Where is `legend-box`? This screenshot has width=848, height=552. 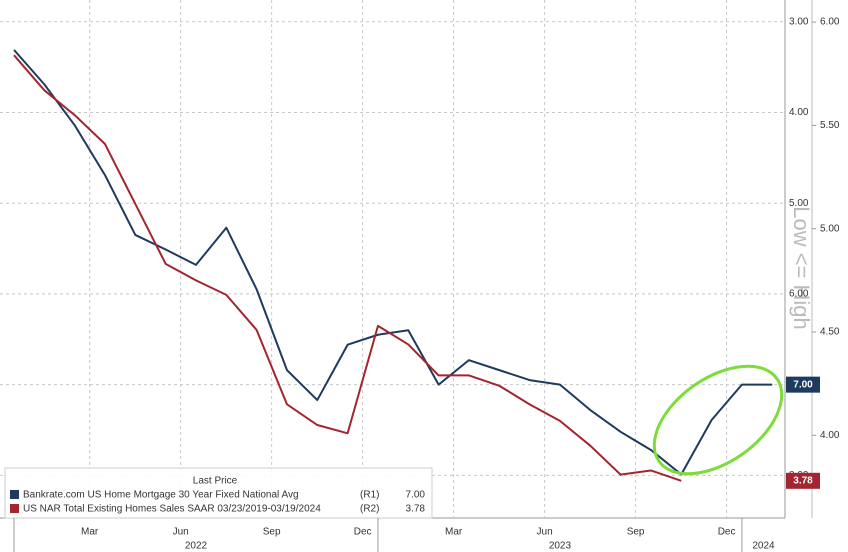 legend-box is located at coordinates (218, 493).